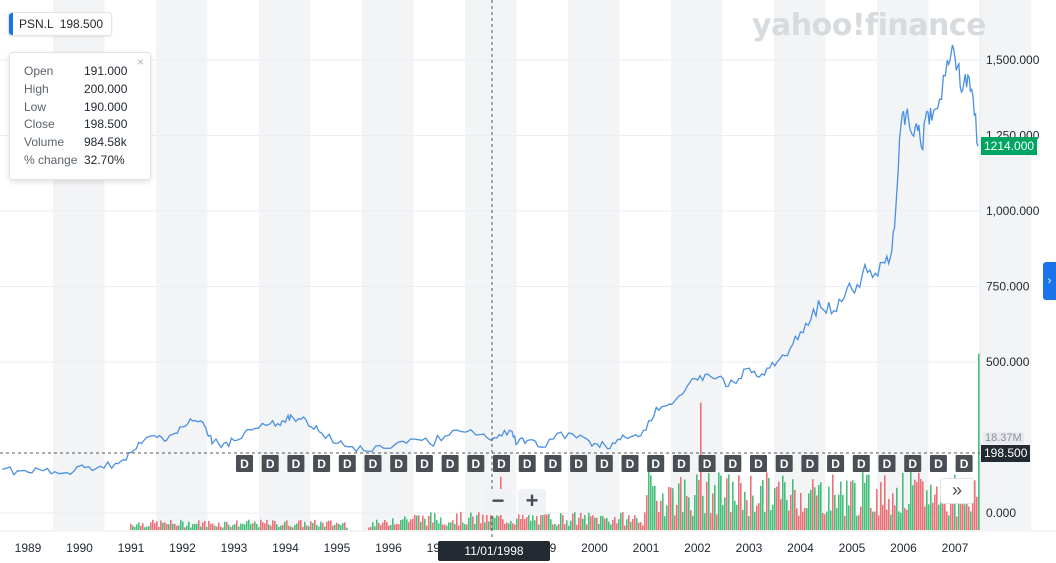 The width and height of the screenshot is (1056, 563). I want to click on zoom-out-button: −, so click(498, 502).